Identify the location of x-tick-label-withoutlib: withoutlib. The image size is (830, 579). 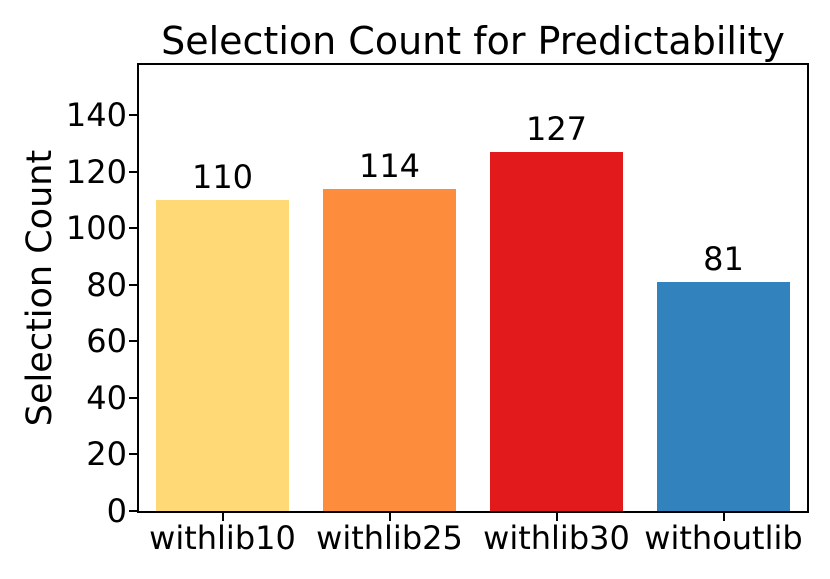
(723, 538).